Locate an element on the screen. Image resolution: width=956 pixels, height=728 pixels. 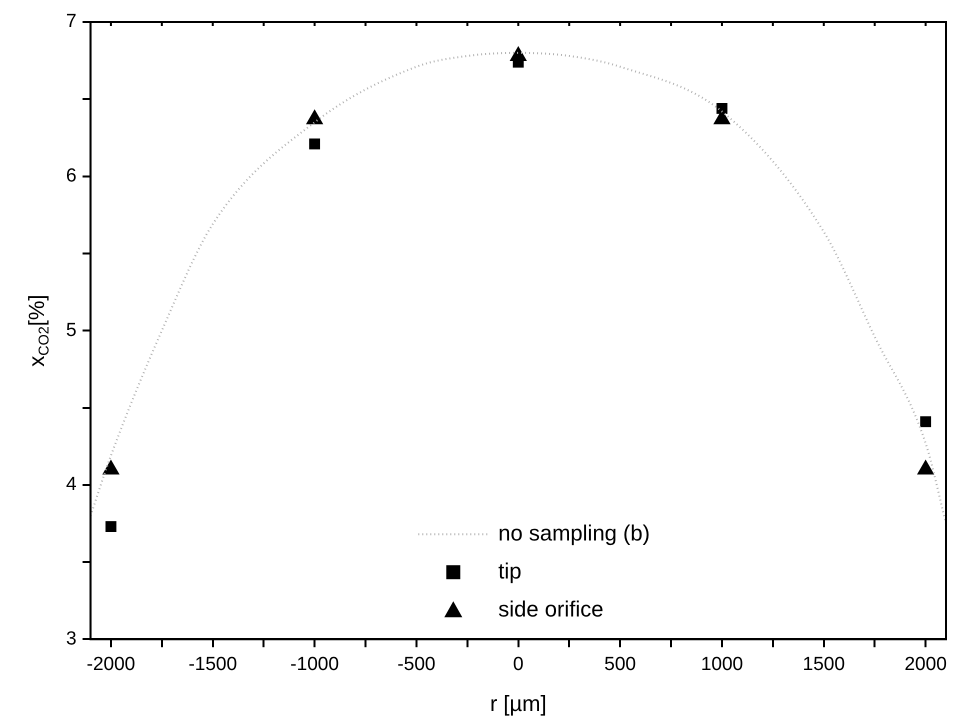
y-tick-label: 5 is located at coordinates (71, 330).